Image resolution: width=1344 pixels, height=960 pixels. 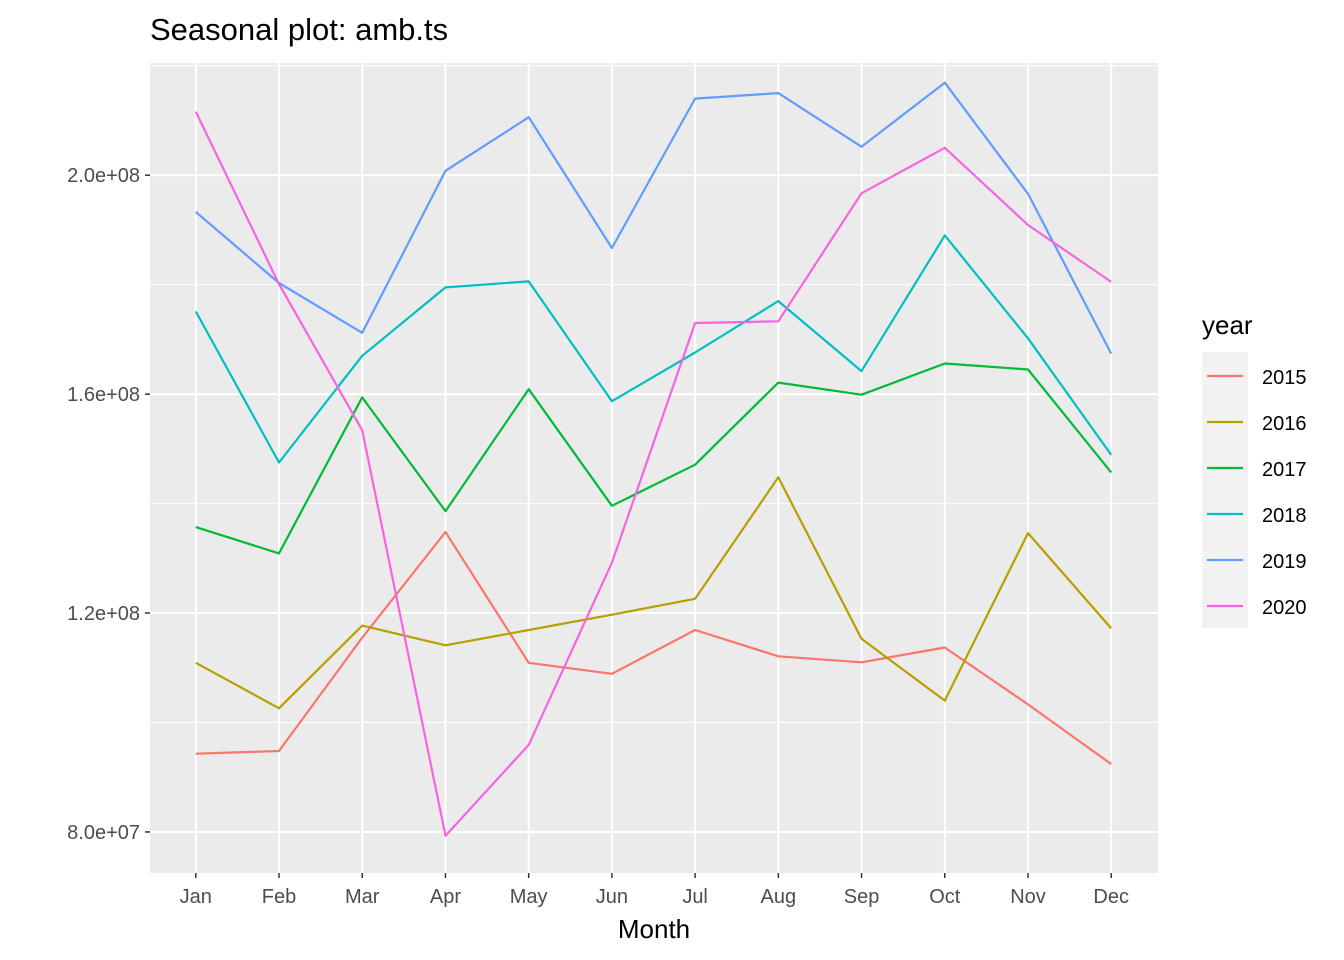 What do you see at coordinates (1284, 470) in the screenshot?
I see `legend-label-2017: 2017` at bounding box center [1284, 470].